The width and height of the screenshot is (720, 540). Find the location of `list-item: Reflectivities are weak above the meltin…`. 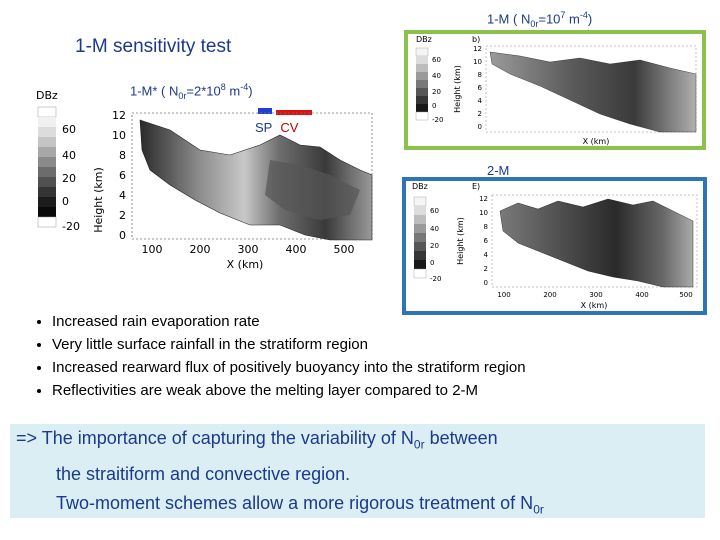

list-item: Reflectivities are weak above the meltin… is located at coordinates (289, 390).